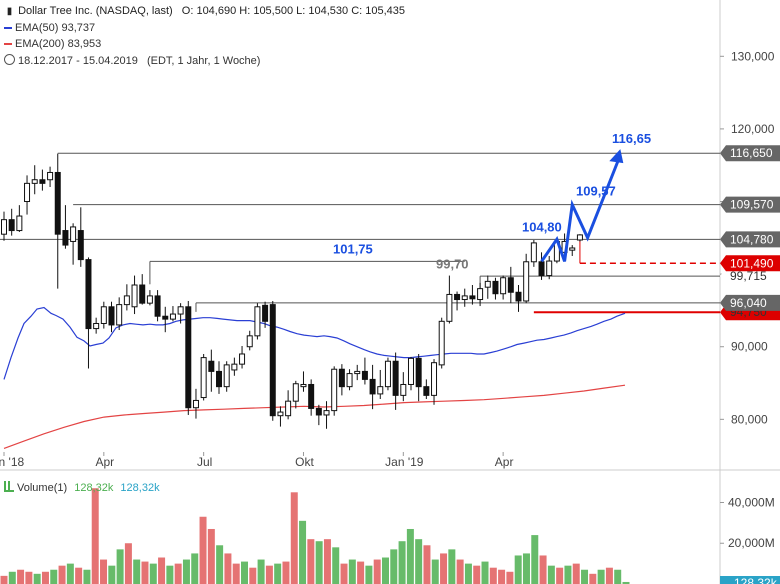 The width and height of the screenshot is (780, 584). What do you see at coordinates (49, 28) in the screenshot?
I see `ema50-legend: EMA(50) 93,737` at bounding box center [49, 28].